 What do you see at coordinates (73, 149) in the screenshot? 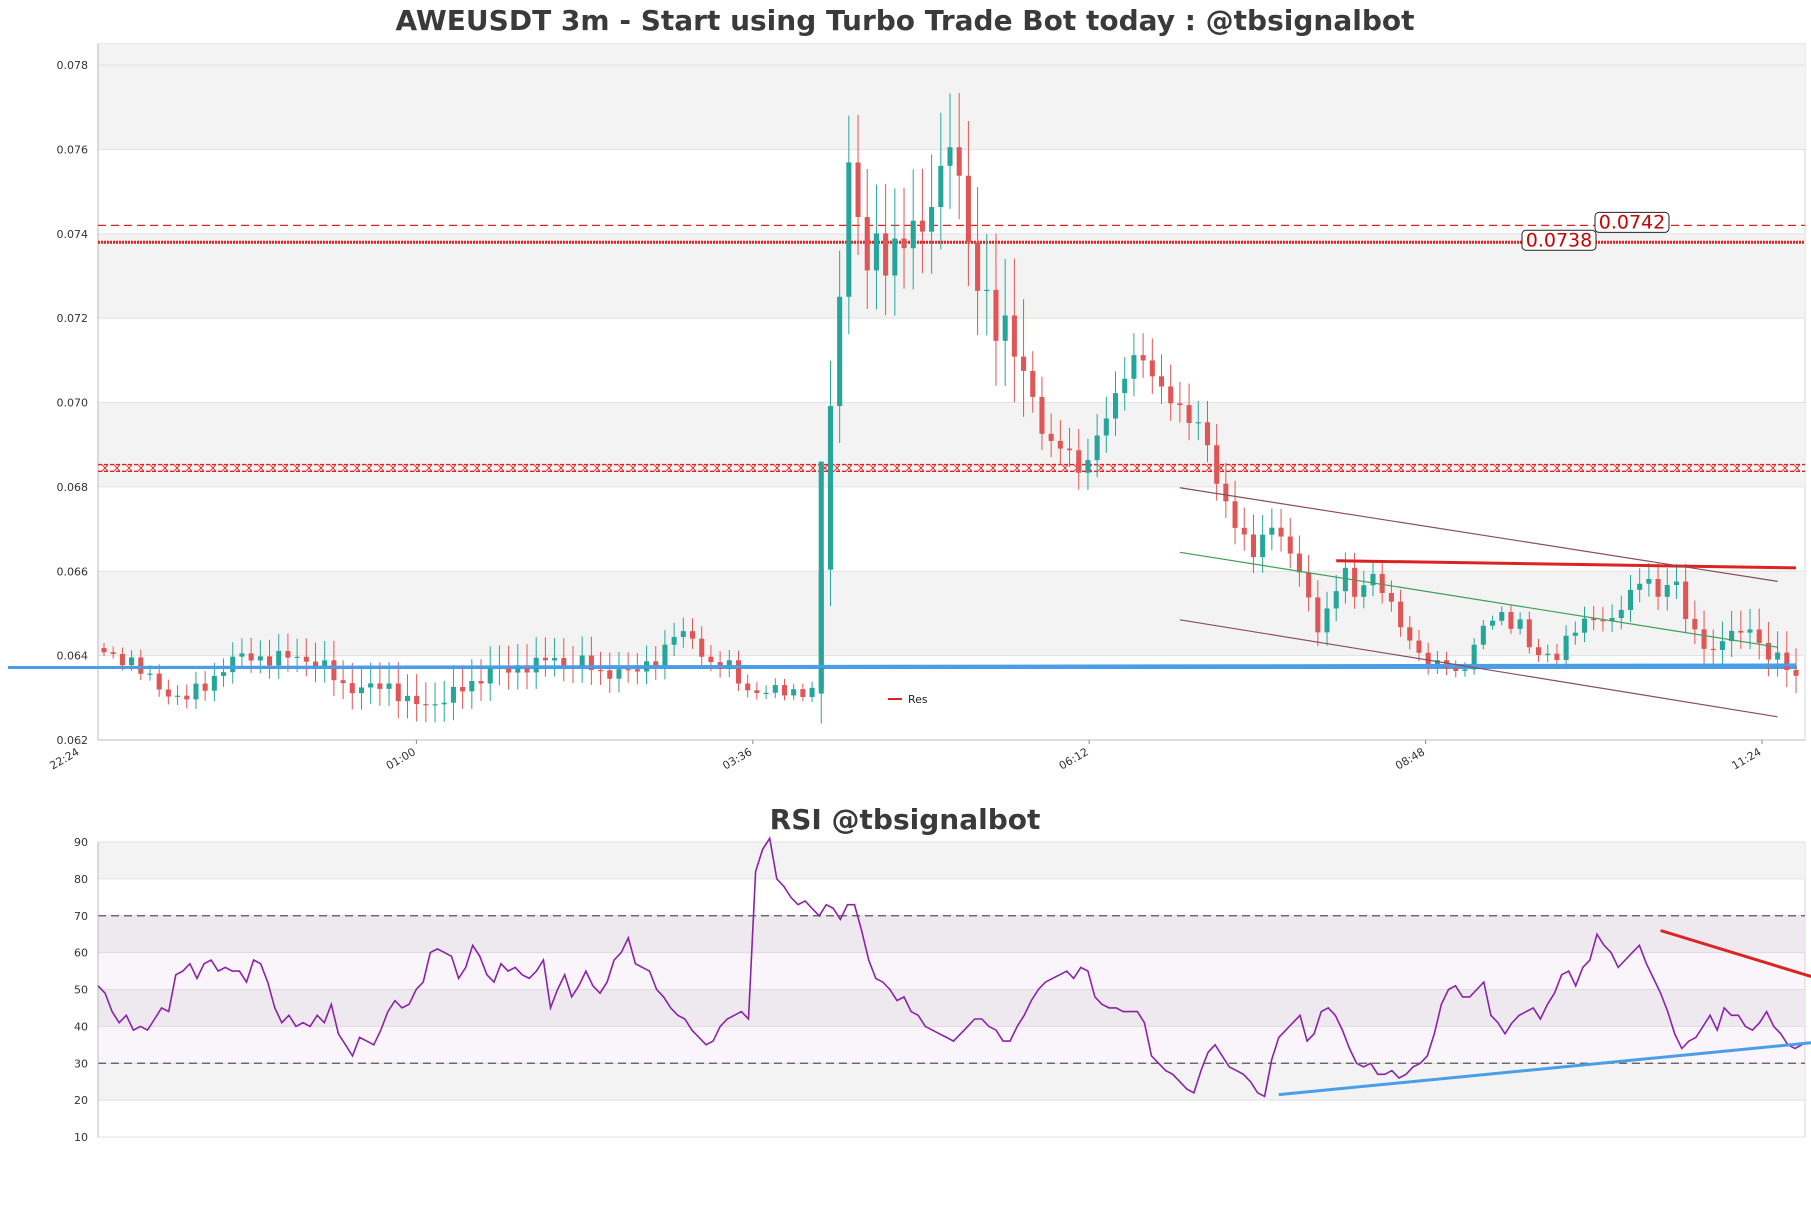
I see `y-tick-label: 0.076` at bounding box center [73, 149].